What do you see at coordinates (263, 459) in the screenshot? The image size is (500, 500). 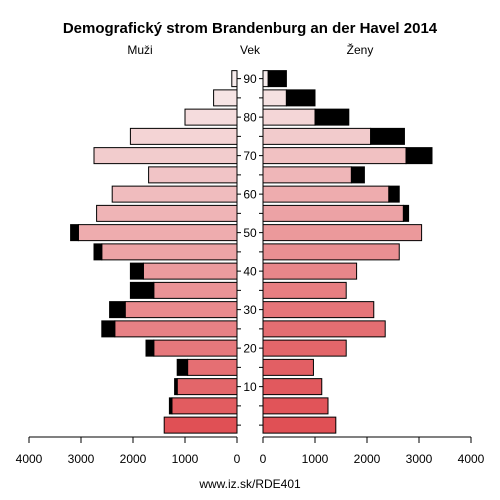 I see `female-axis-tick-label: 0` at bounding box center [263, 459].